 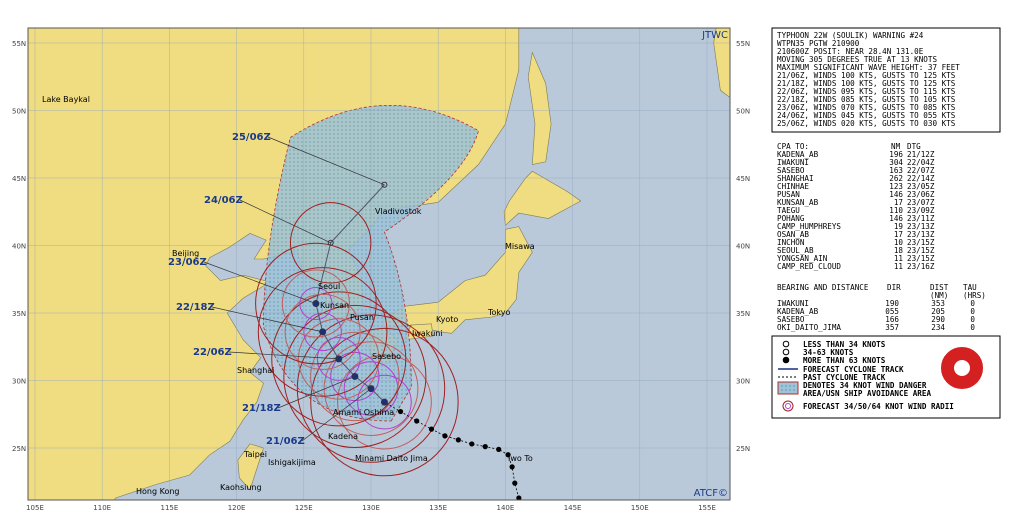 What do you see at coordinates (66, 99) in the screenshot?
I see `place-label: Lake Baykal` at bounding box center [66, 99].